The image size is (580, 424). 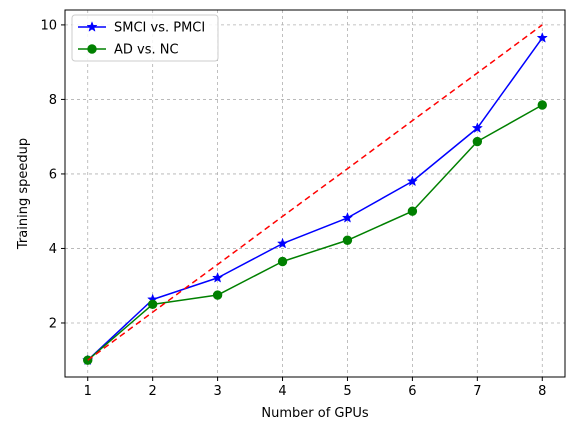 I want to click on y-tick-label: 4, so click(x=53, y=249).